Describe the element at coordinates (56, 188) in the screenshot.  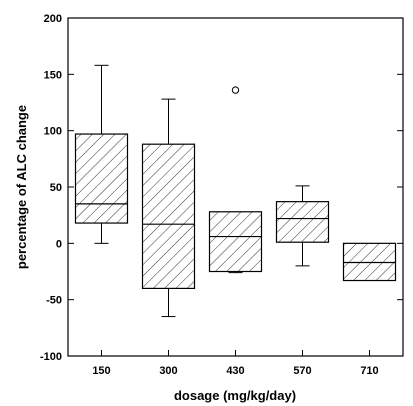
I see `y-tick-label: 50` at that location.